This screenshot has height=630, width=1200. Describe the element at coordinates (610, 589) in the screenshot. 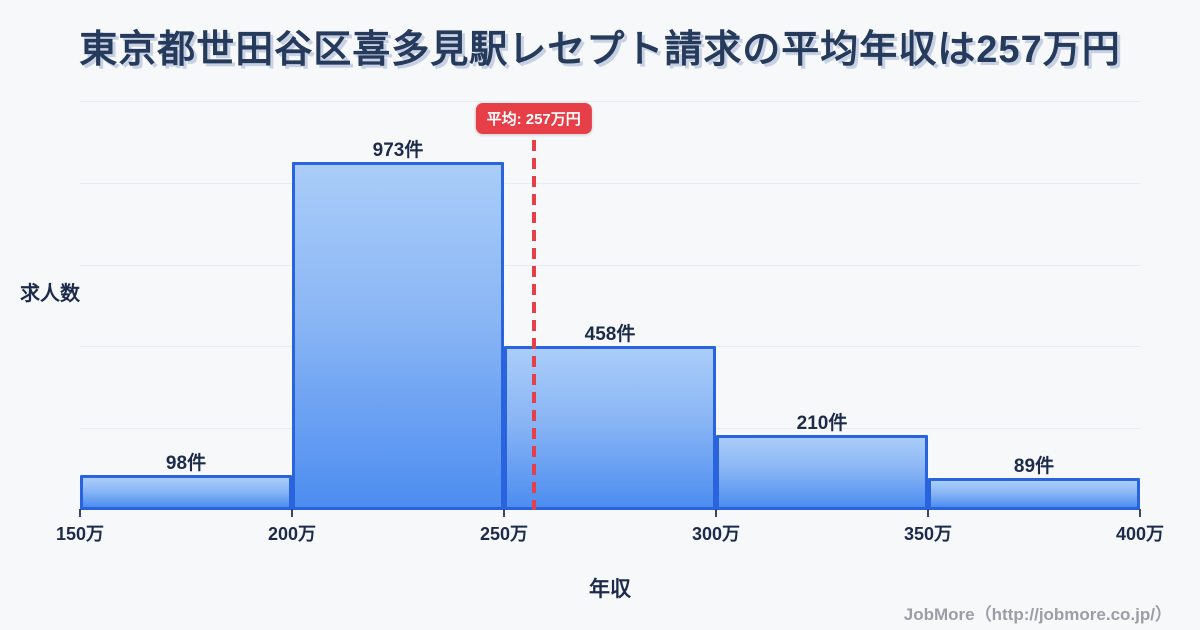

I see `x-axis-label: 年収` at that location.